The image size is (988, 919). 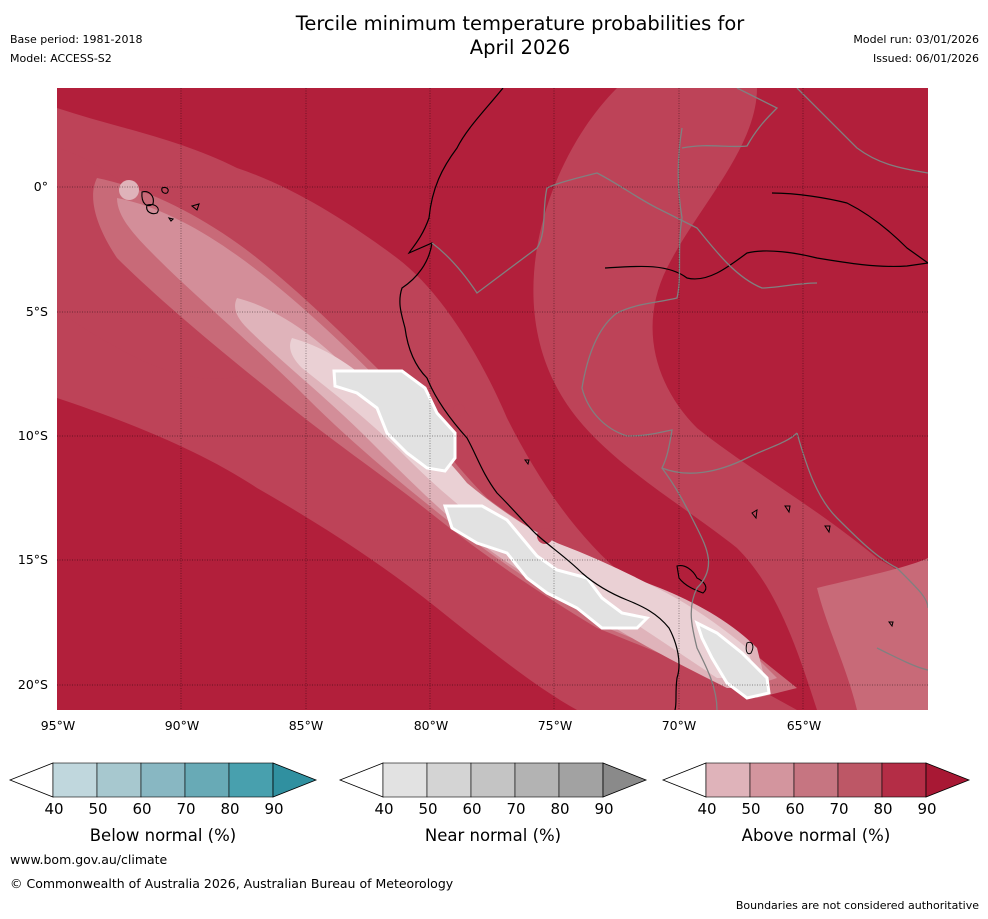 What do you see at coordinates (916, 49) in the screenshot?
I see `metadata-right: Model run: 03/01/2026 Issued: 06/01/2026` at bounding box center [916, 49].